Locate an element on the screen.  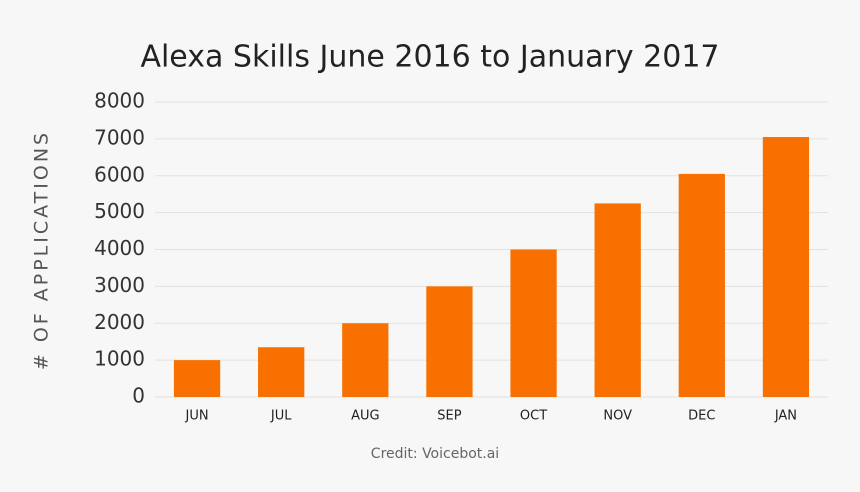
y-axis-label: # OF APPLICATIONS is located at coordinates (42, 250).